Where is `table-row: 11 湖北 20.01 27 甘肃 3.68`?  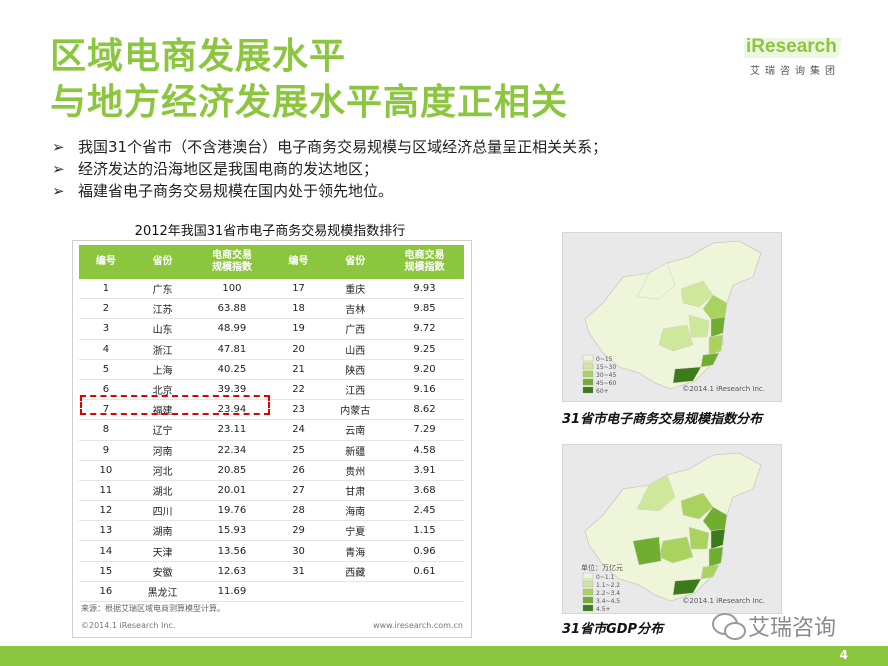 table-row: 11 湖北 20.01 27 甘肃 3.68 is located at coordinates (271, 491).